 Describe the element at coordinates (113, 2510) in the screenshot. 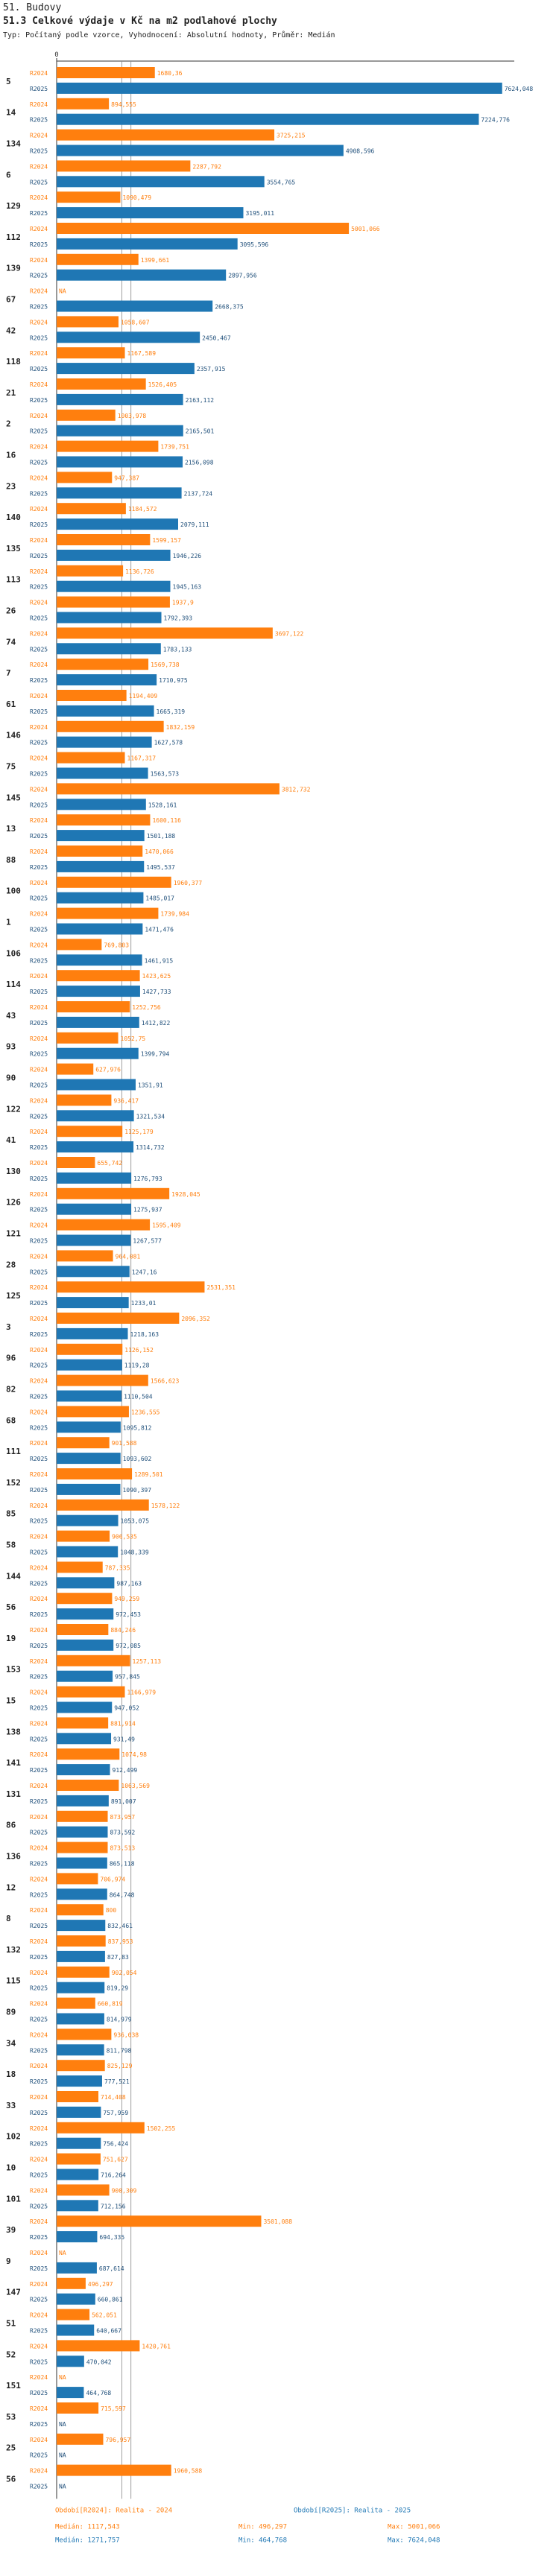

I see `legend-r2024: Období[R2024]: Realita - 2024` at that location.